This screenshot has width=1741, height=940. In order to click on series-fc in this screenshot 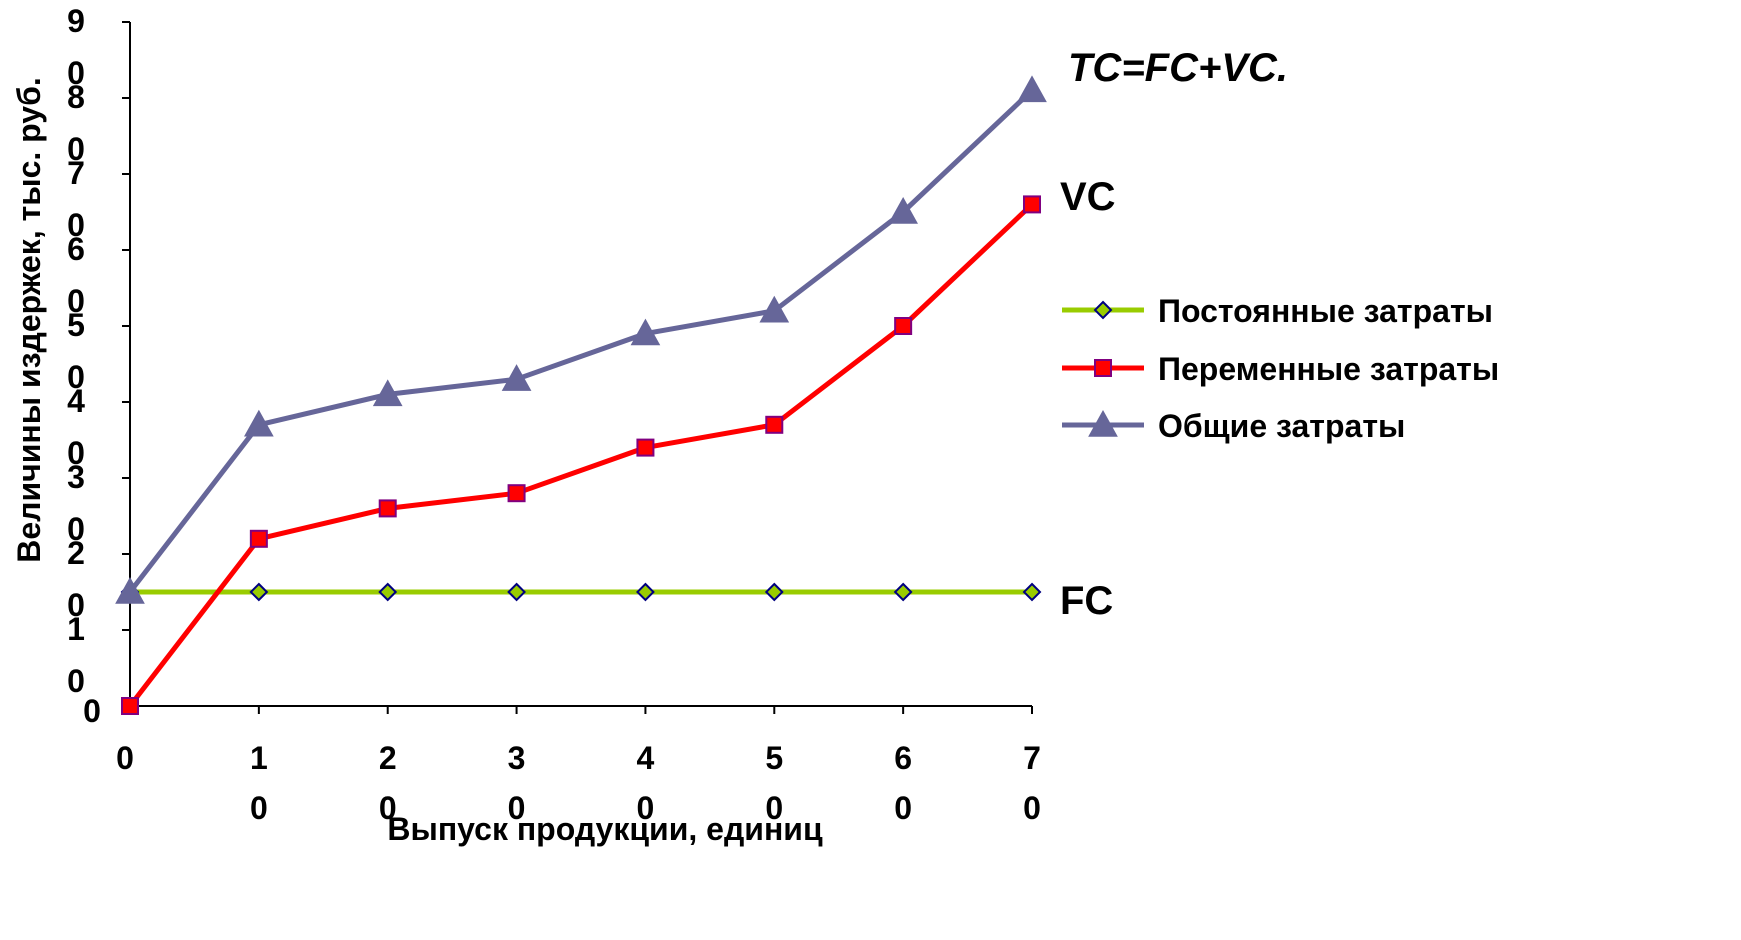, I will do `click(581, 592)`.